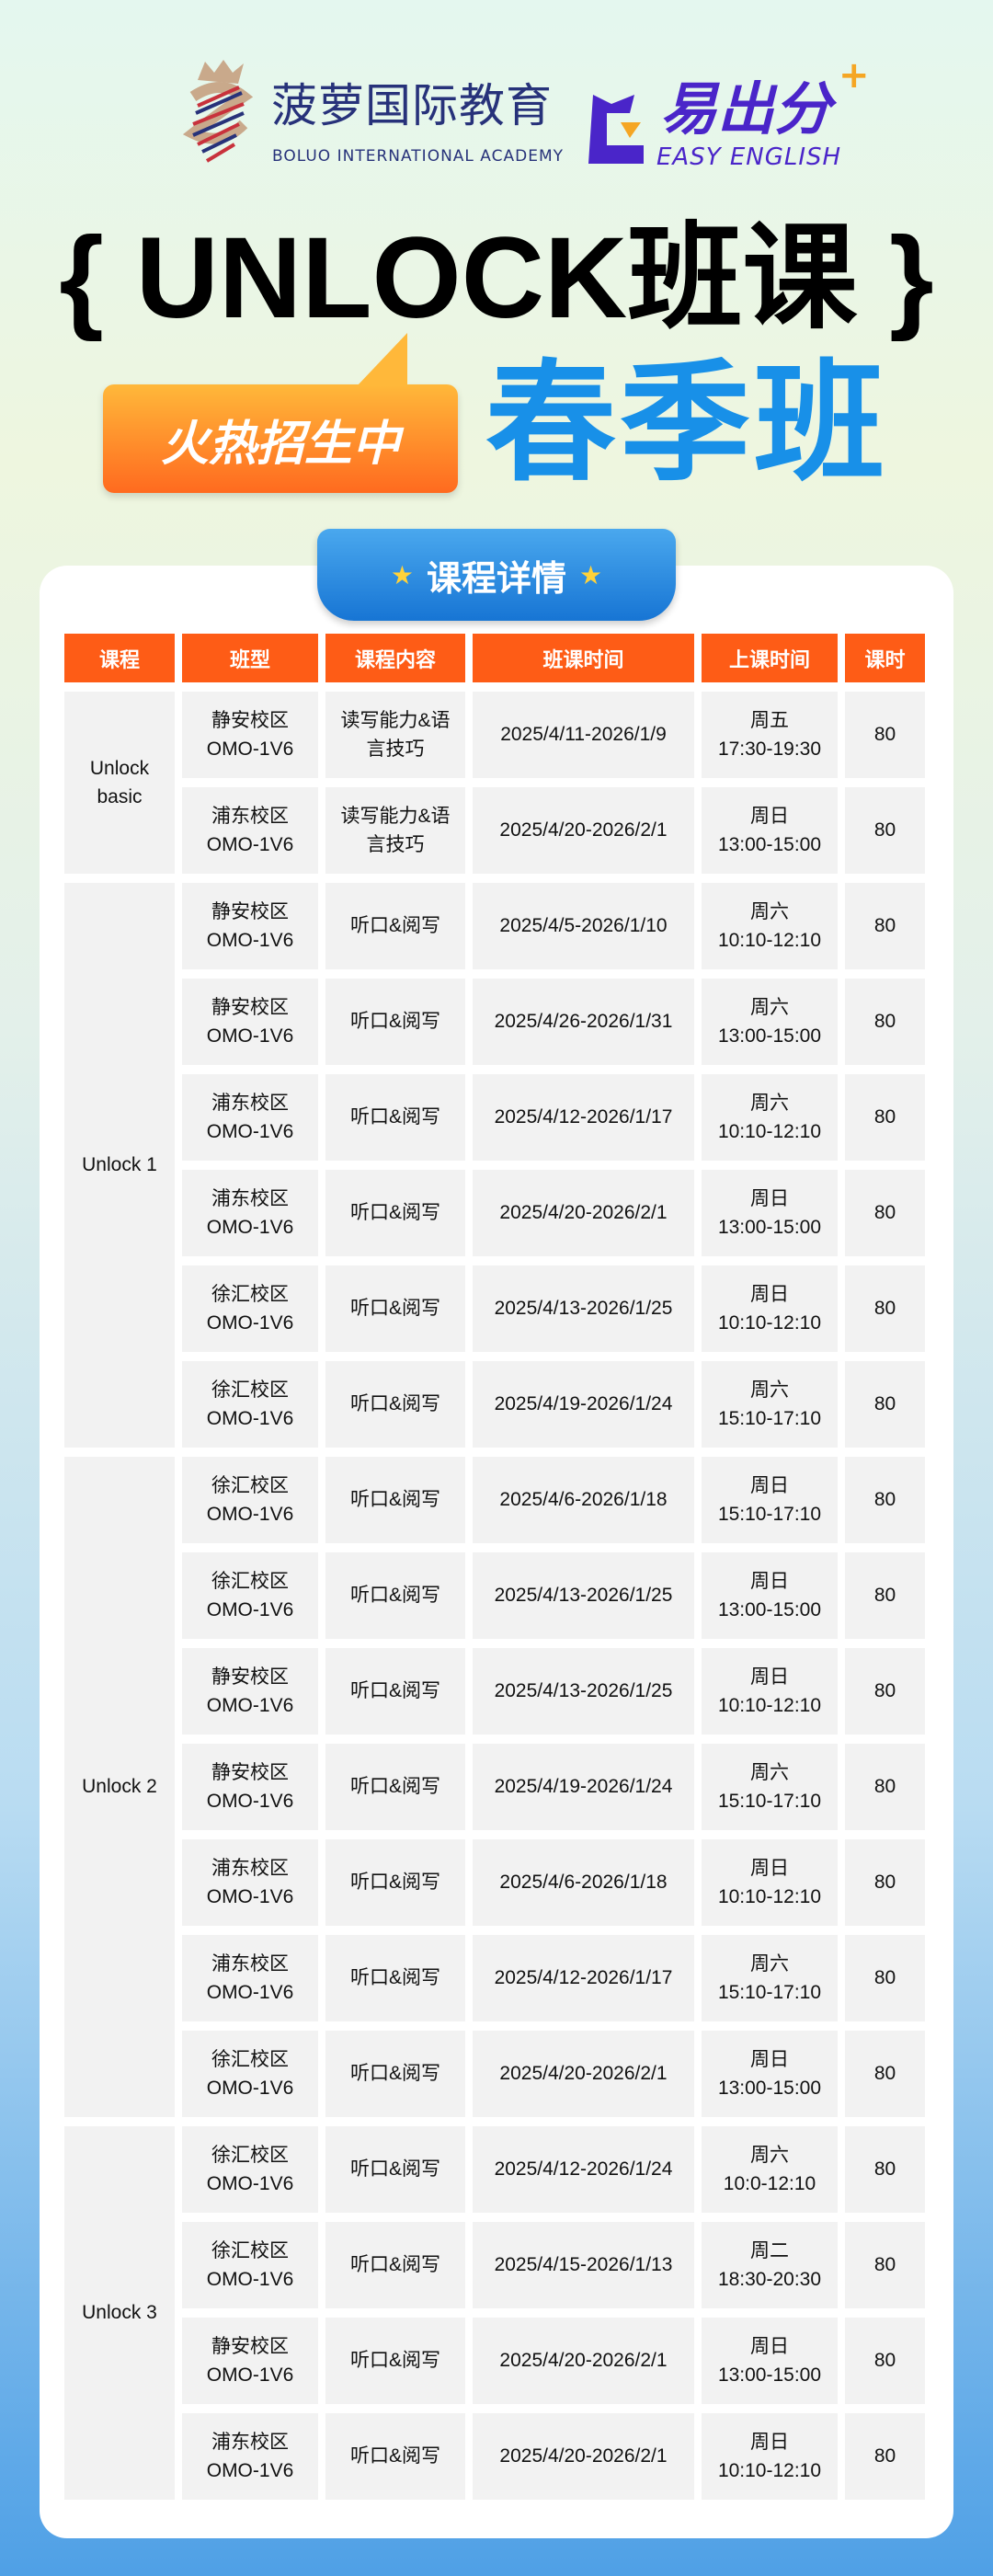  I want to click on boluo-crest-logo, so click(218, 112).